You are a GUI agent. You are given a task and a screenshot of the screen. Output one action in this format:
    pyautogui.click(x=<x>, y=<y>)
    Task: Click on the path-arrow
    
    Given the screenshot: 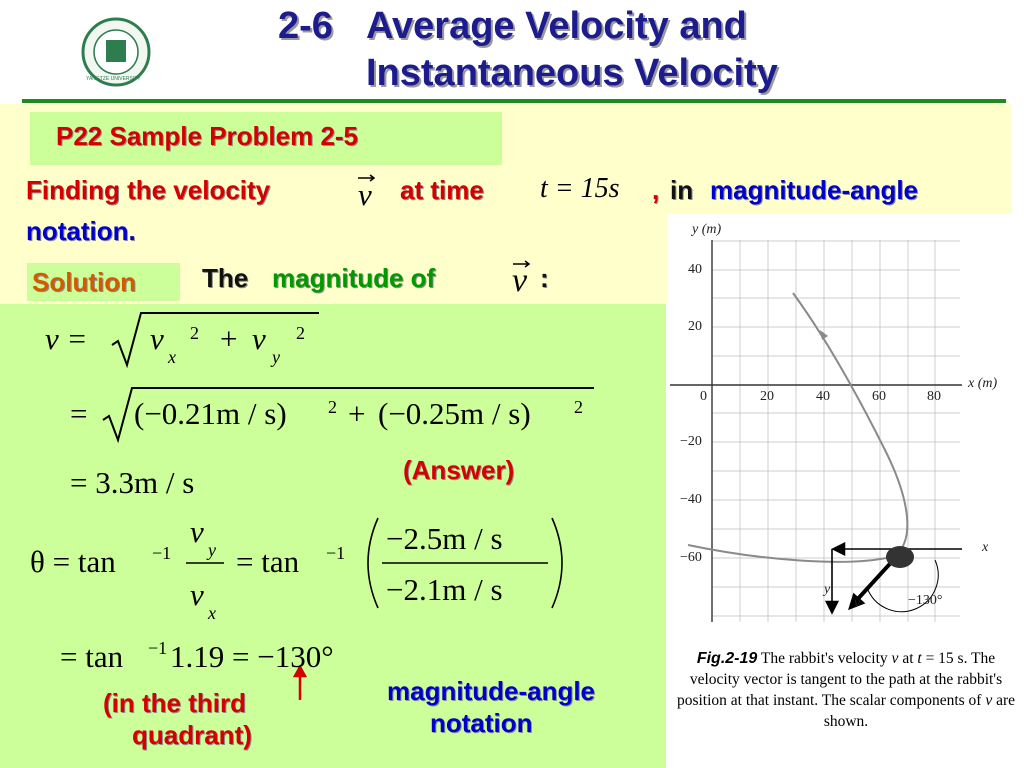 What is the action you would take?
    pyautogui.click(x=824, y=335)
    